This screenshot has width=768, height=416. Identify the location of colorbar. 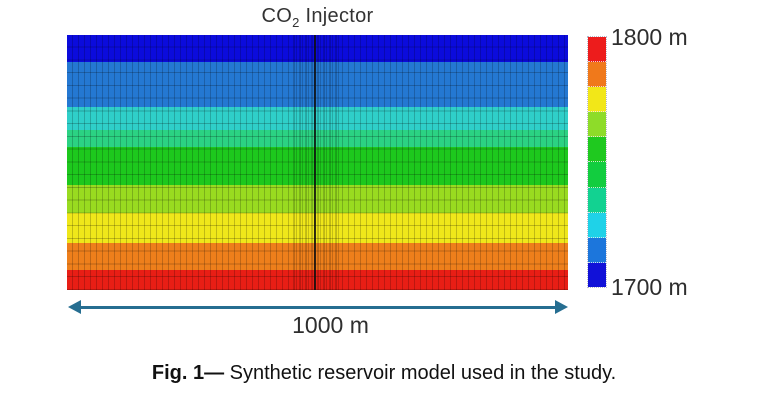
(597, 162).